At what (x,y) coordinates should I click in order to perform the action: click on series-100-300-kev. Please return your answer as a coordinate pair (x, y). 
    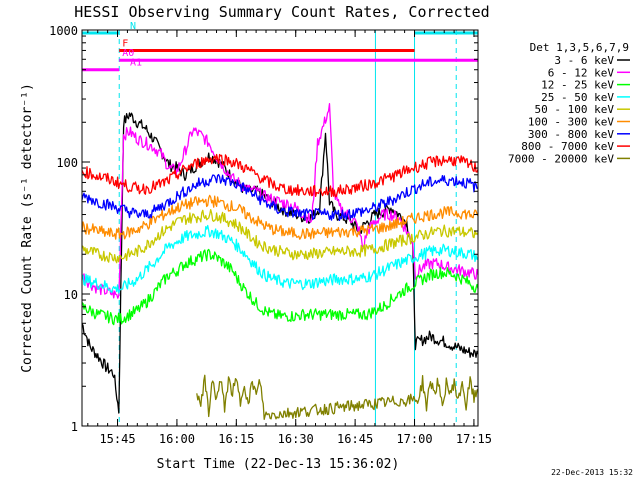
    Looking at the image, I should click on (280, 217).